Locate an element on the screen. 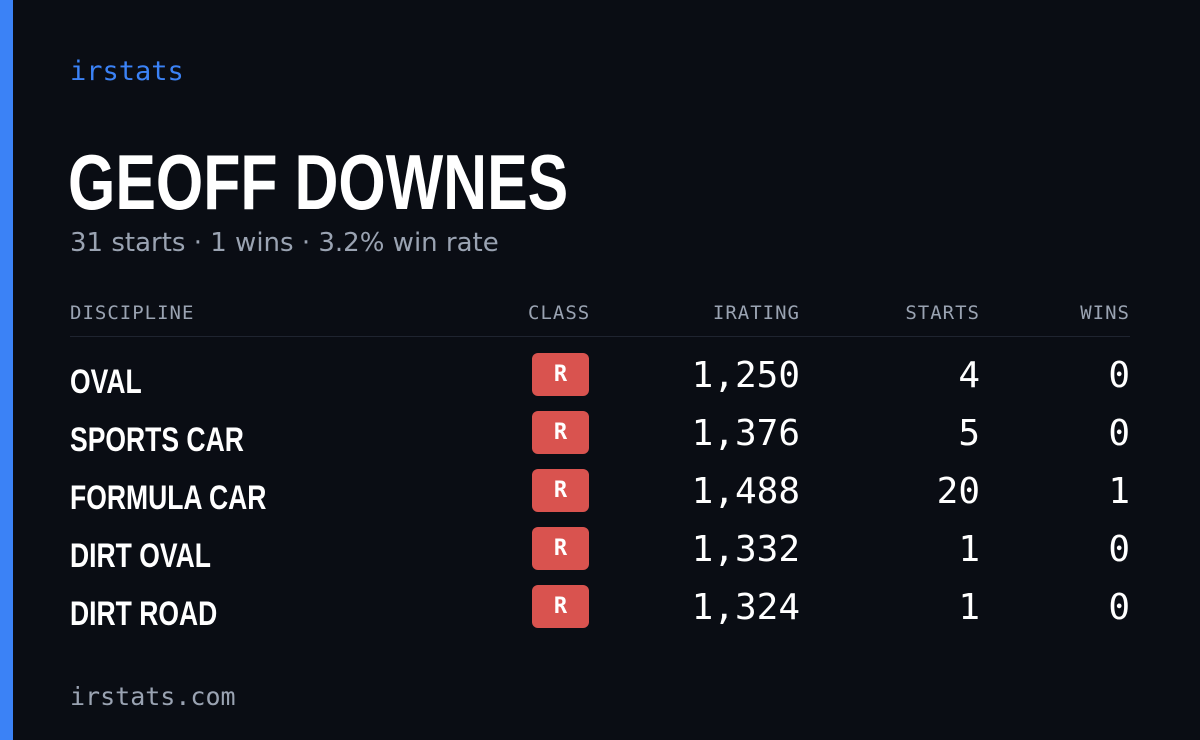 The image size is (1200, 740). header-discipline: DISCIPLINE is located at coordinates (132, 313).